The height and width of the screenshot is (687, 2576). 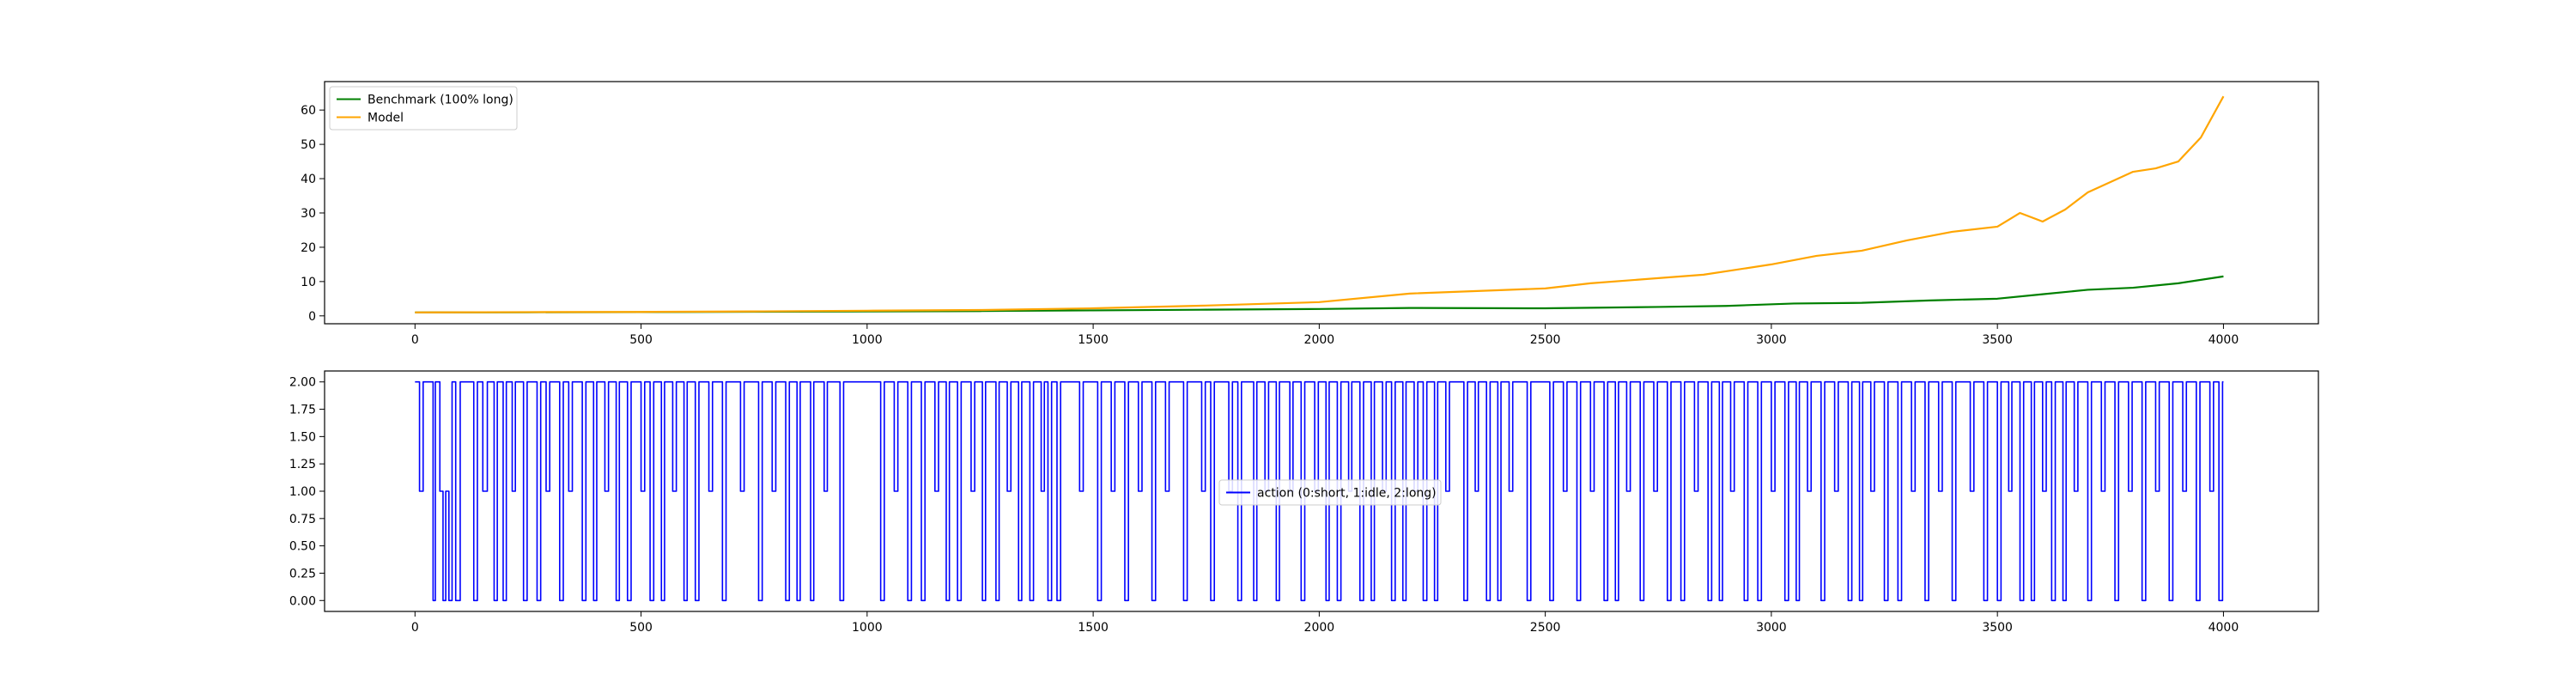 What do you see at coordinates (302, 574) in the screenshot?
I see `y-tick-label: 0.25` at bounding box center [302, 574].